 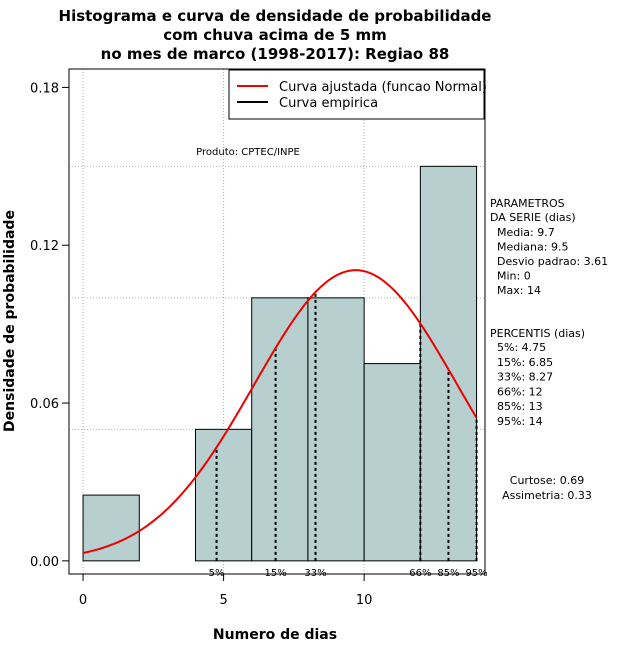 I want to click on y-tick-label: 0.06, so click(x=44, y=404).